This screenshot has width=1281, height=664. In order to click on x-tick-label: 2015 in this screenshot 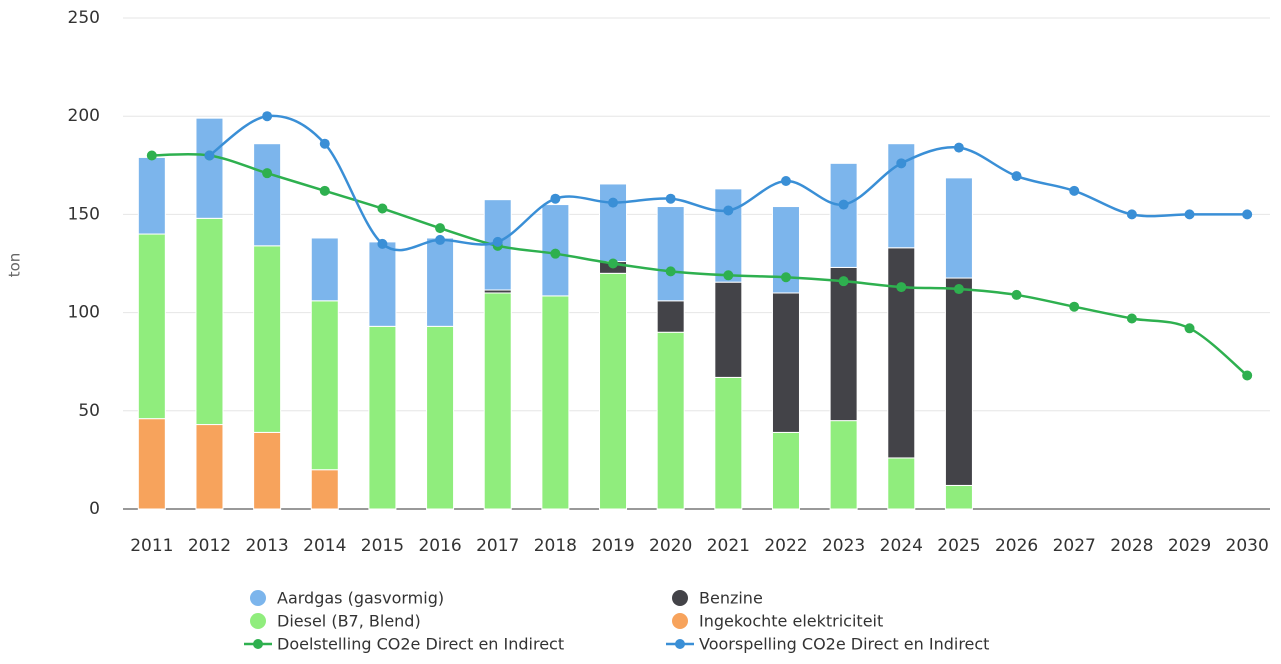, I will do `click(382, 546)`.